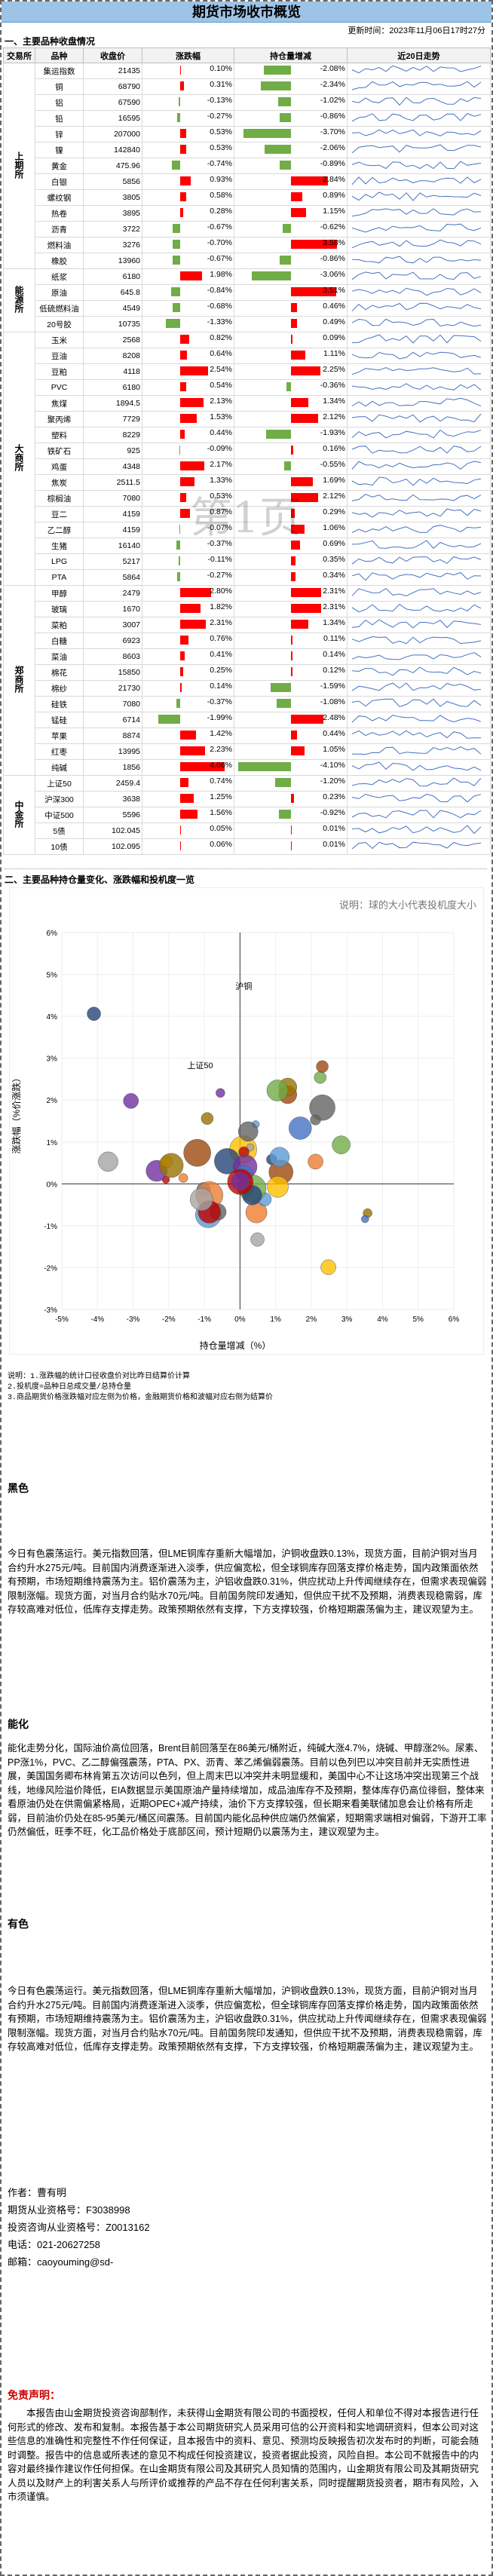 This screenshot has height=2576, width=493. What do you see at coordinates (188, 672) in the screenshot?
I see `change-cell: 0.25%` at bounding box center [188, 672].